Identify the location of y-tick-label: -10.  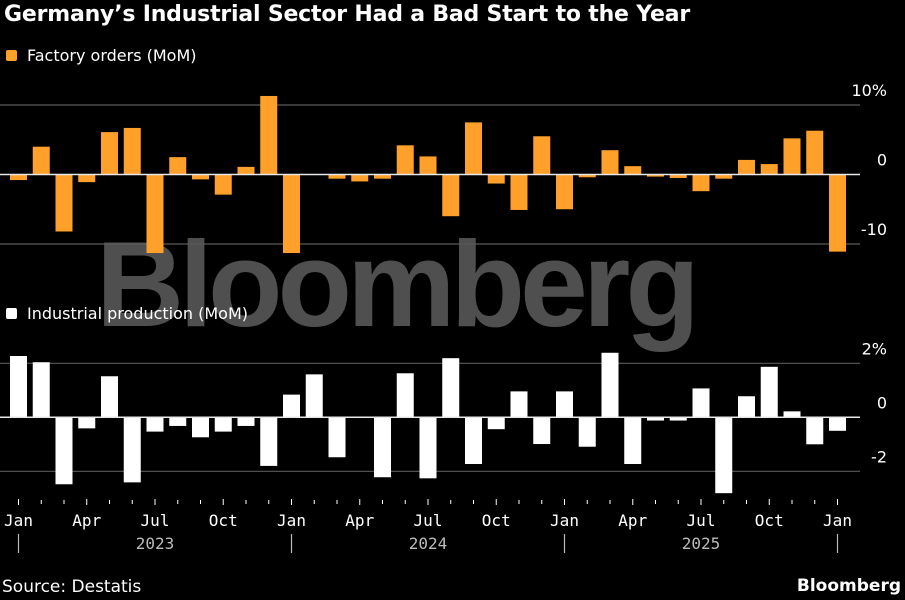
(874, 229).